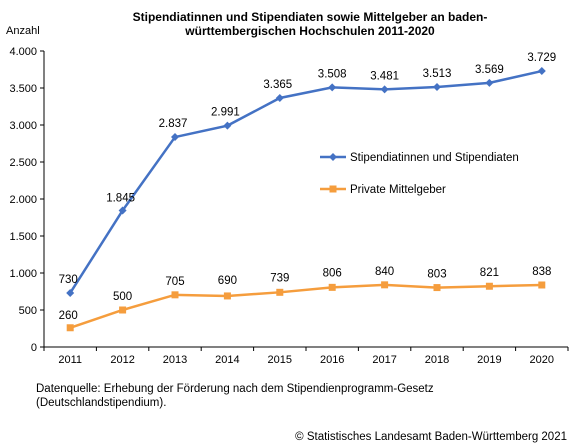 The image size is (581, 448). I want to click on data-label: 260, so click(68, 316).